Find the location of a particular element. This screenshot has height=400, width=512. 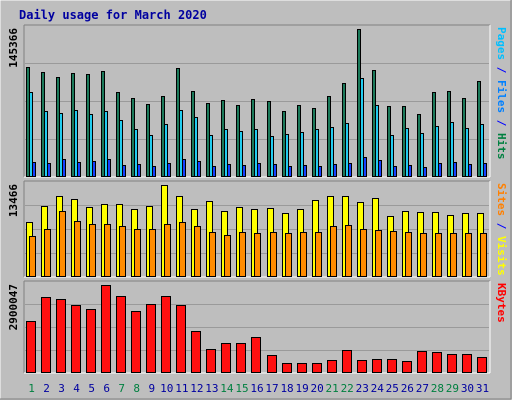

x-tick-label-28: 28 is located at coordinates (437, 388).